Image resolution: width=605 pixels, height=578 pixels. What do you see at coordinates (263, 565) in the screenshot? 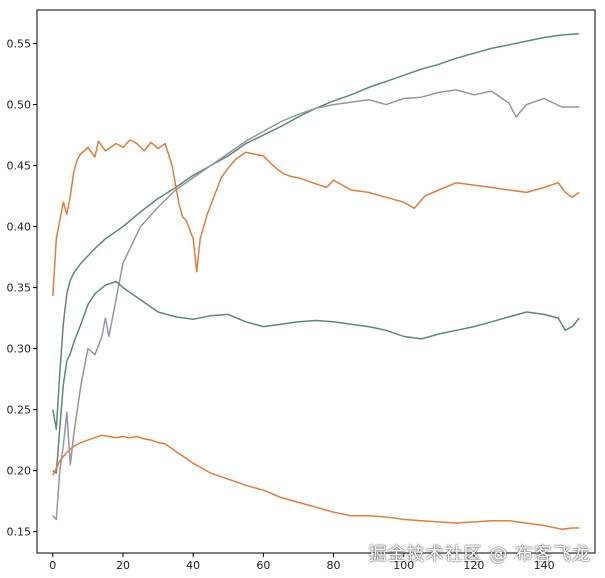
I see `x-tick-label: 60` at bounding box center [263, 565].